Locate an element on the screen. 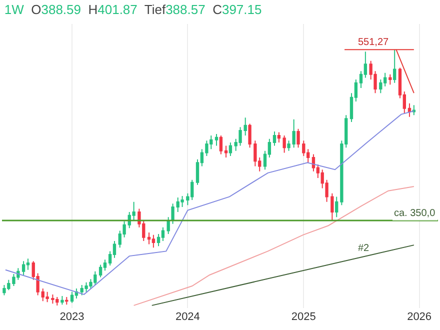  x-tick-label: 2026 is located at coordinates (419, 317).